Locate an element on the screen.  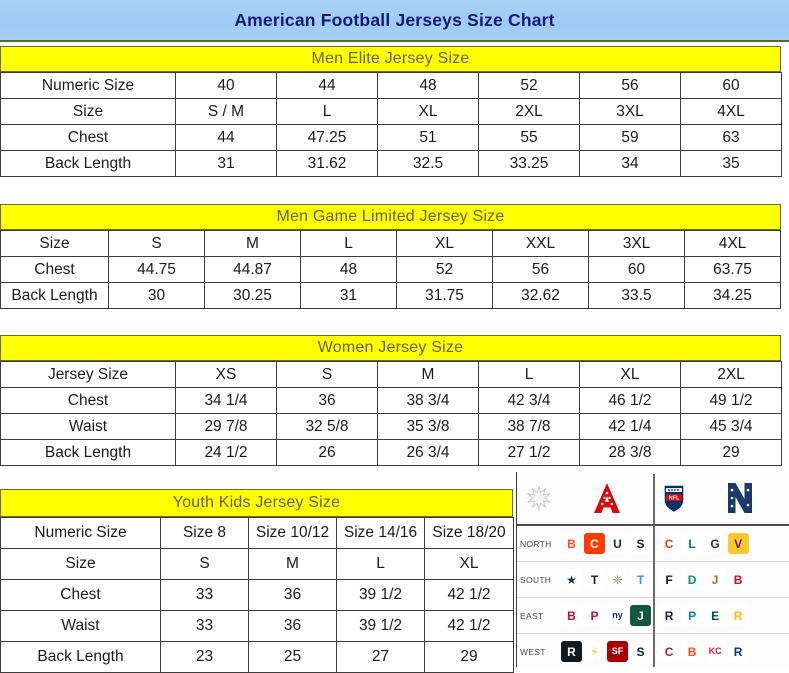
table-row: Size S M L XL is located at coordinates (257, 564).